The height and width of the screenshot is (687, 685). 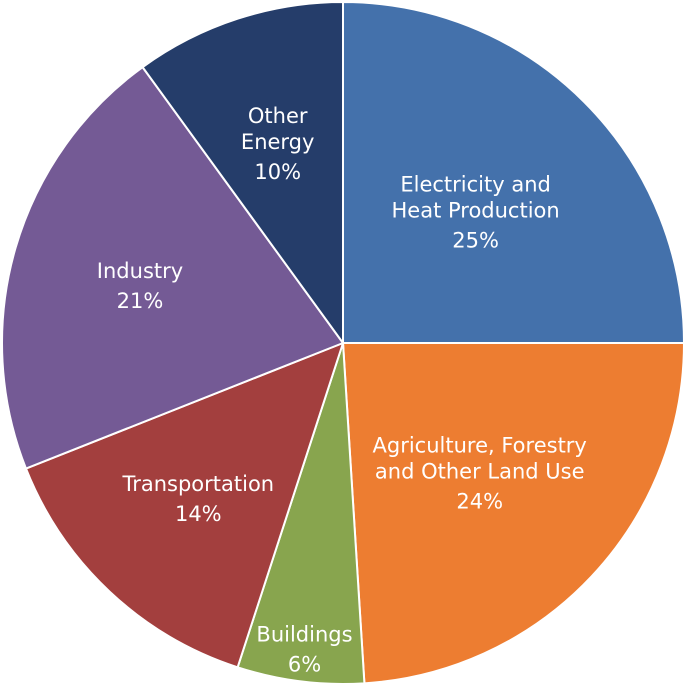 What do you see at coordinates (480, 445) in the screenshot?
I see `slice-label: Agriculture, Forestry` at bounding box center [480, 445].